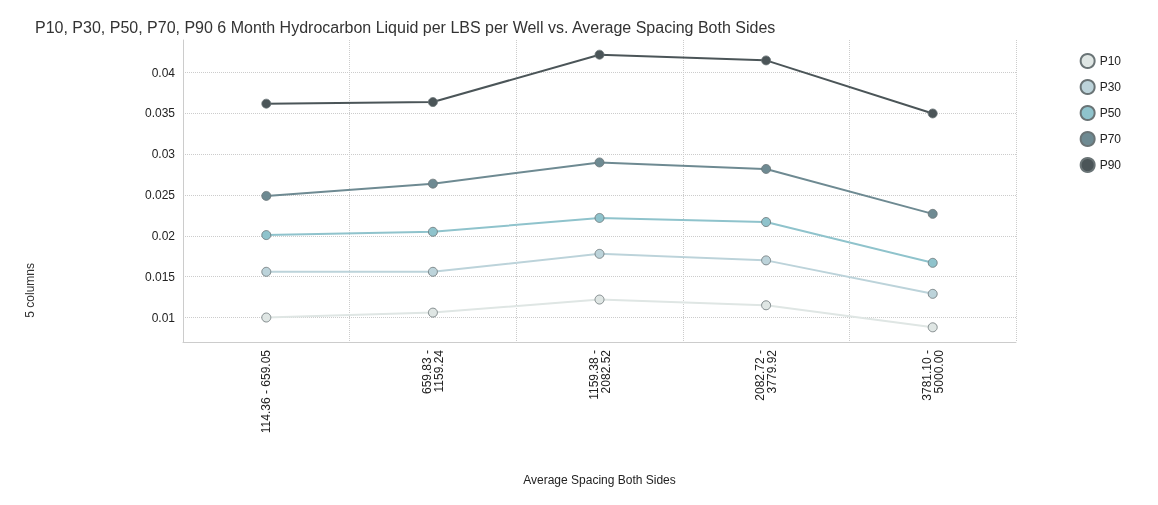  Describe the element at coordinates (599, 480) in the screenshot. I see `x-axis-title: Average Spacing Both Sides` at that location.